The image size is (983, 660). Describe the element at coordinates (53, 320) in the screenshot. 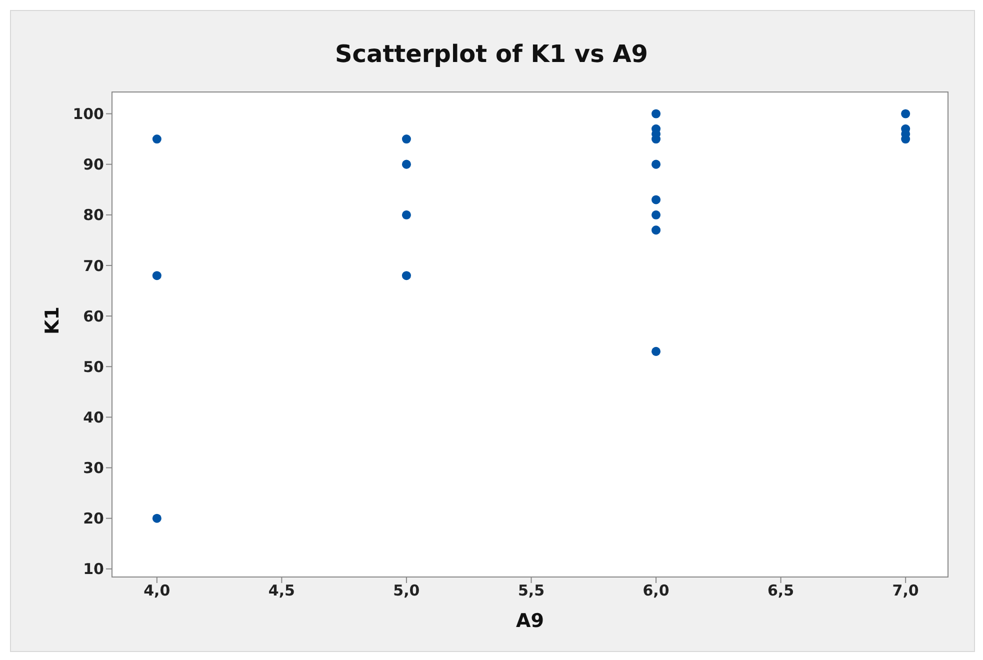

I see `y-axis-title: K1` at that location.